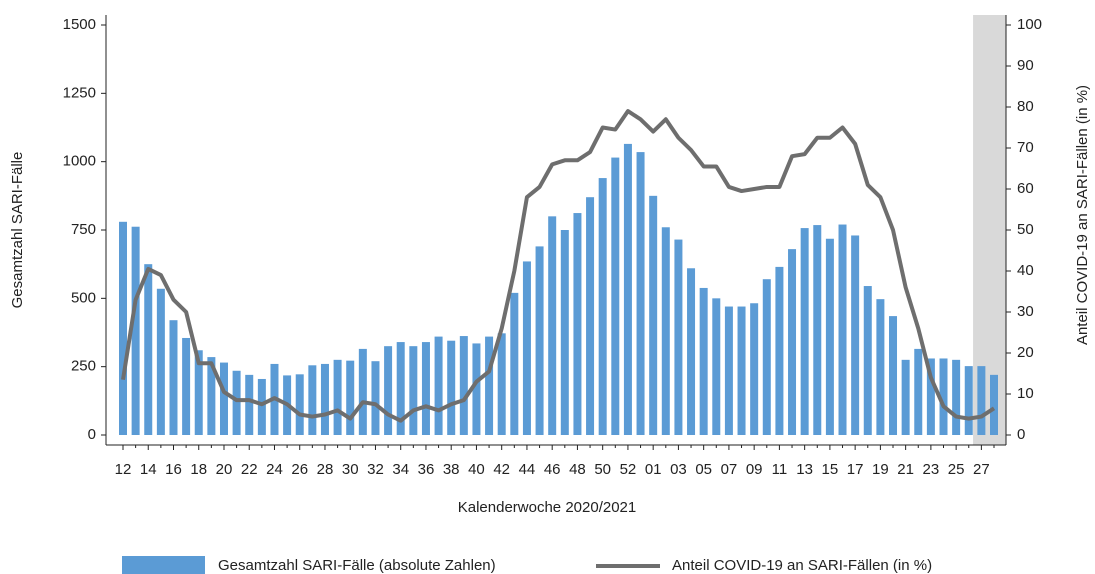  What do you see at coordinates (79, 92) in the screenshot?
I see `y-tick-label: 1250` at bounding box center [79, 92].